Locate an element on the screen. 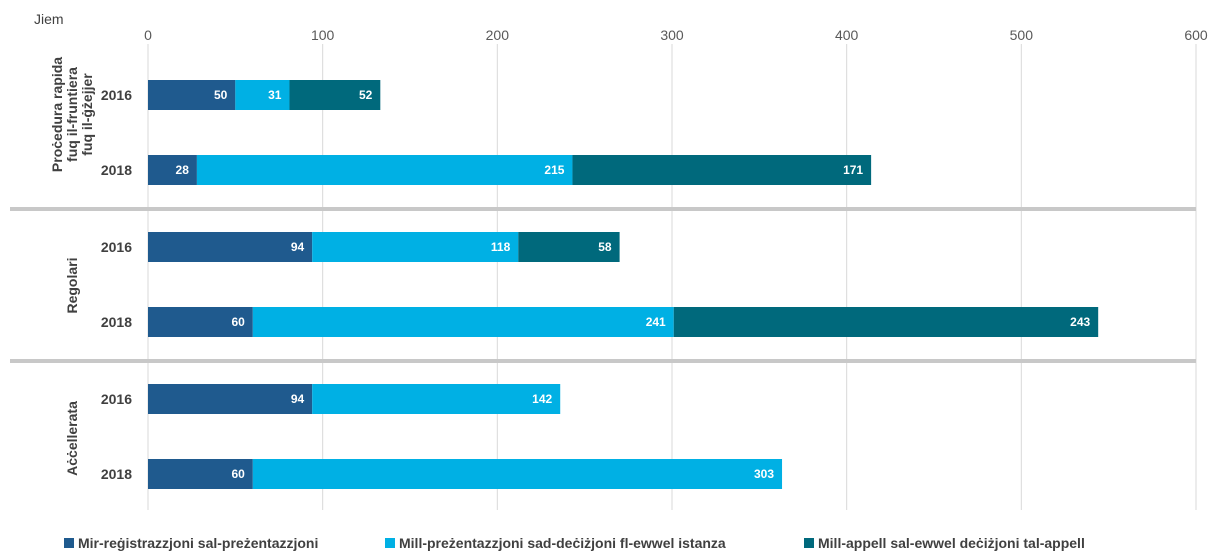  unit-label: Jiem is located at coordinates (49, 19).